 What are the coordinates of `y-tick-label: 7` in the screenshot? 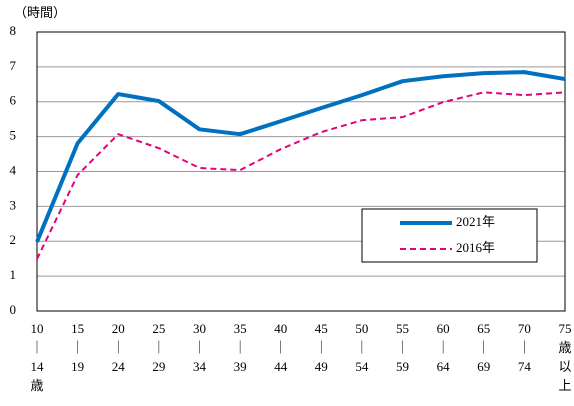 It's located at (13, 65).